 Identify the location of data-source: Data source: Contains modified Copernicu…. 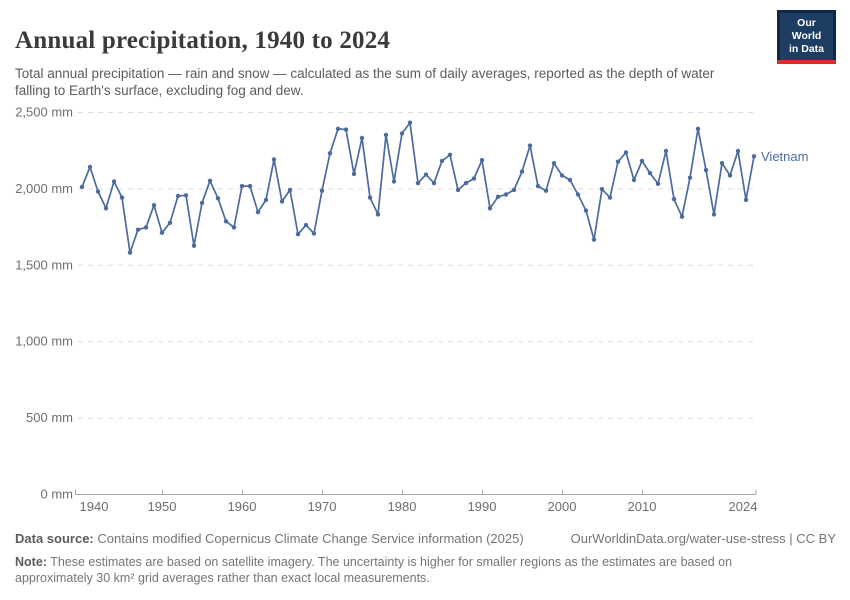
(269, 539).